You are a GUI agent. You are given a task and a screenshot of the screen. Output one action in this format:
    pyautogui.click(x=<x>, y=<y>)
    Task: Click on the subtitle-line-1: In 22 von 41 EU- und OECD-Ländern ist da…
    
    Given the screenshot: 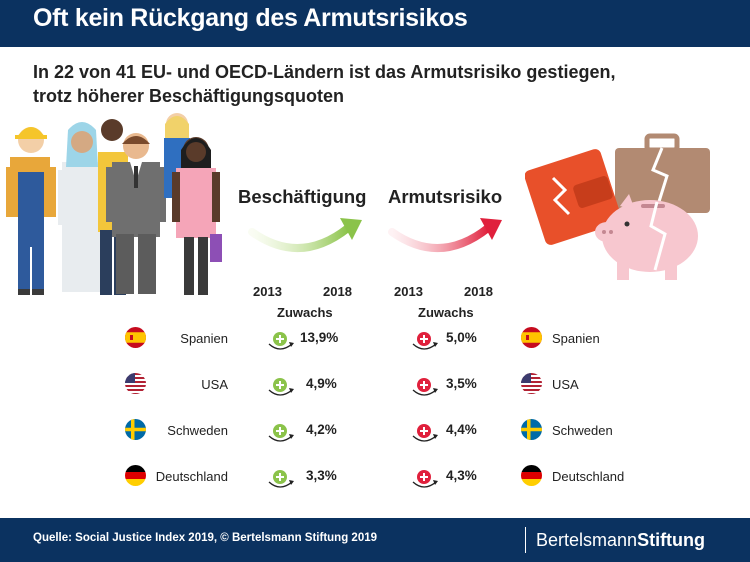 What is the action you would take?
    pyautogui.click(x=324, y=72)
    